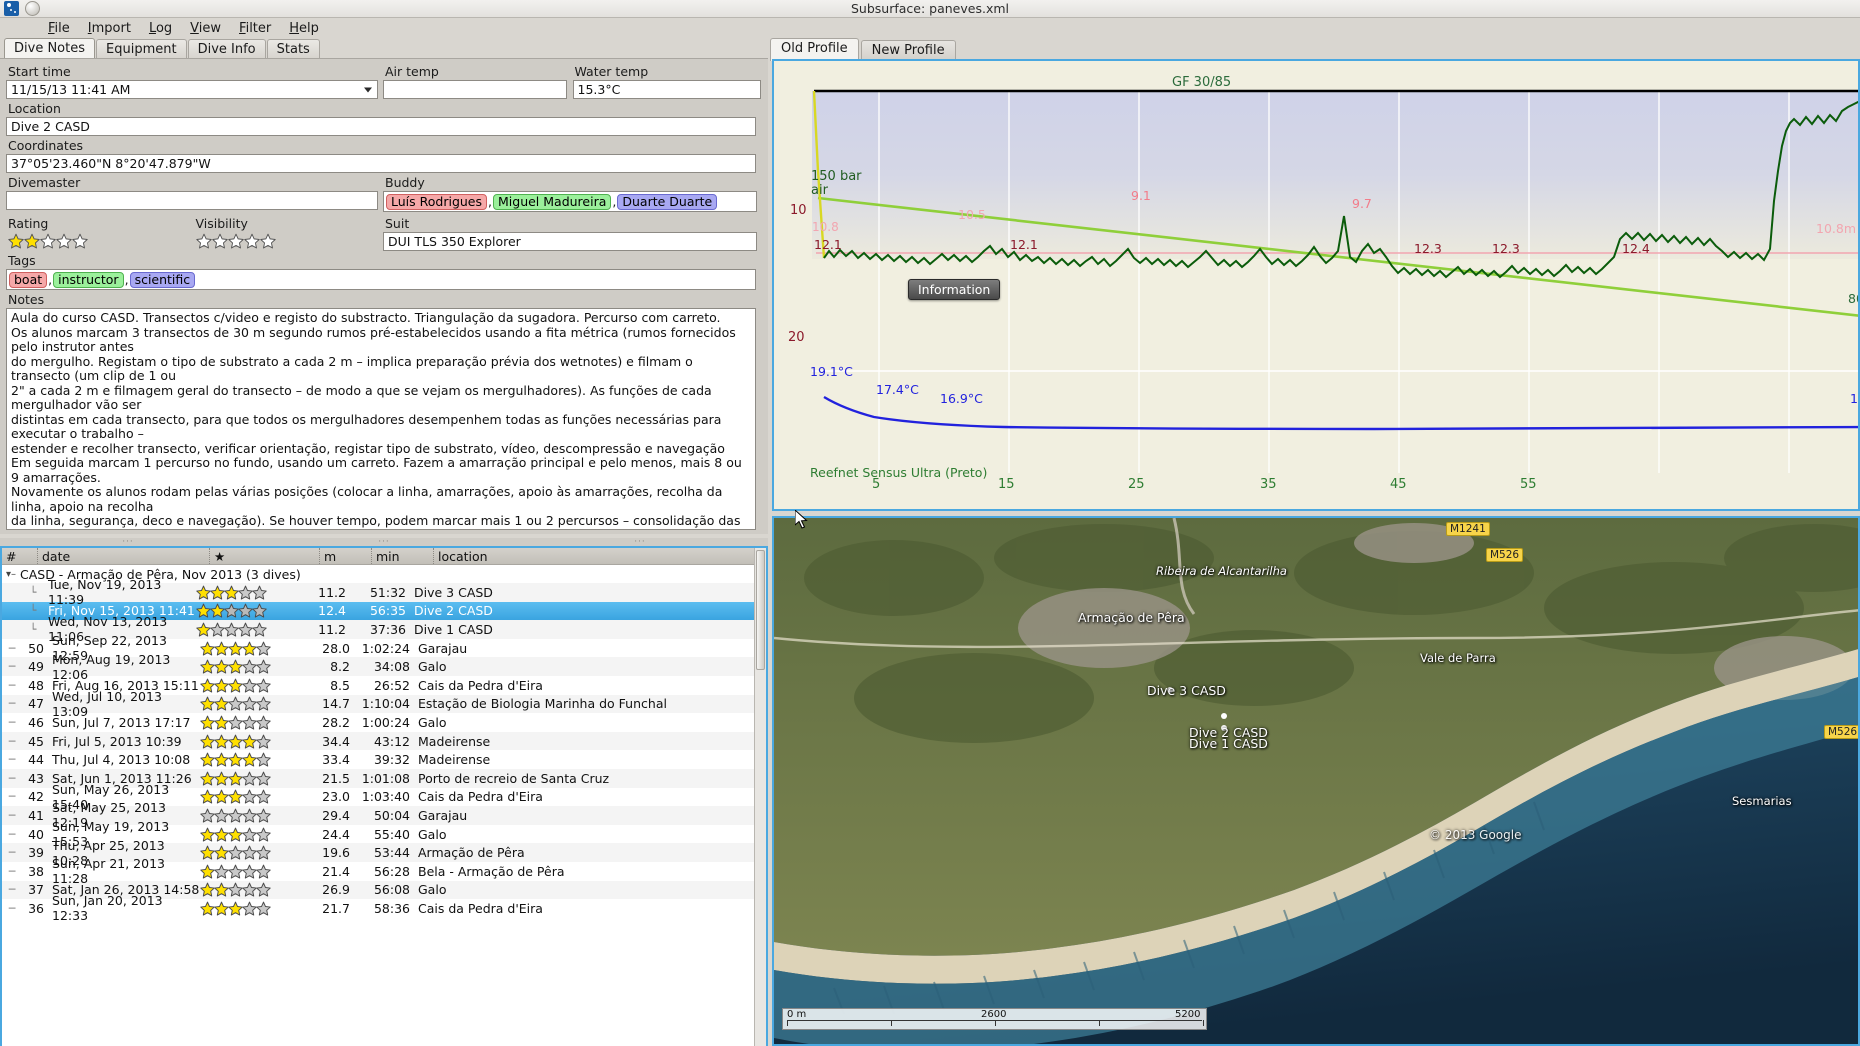 The height and width of the screenshot is (1046, 1860). I want to click on menu-item-help: Help, so click(304, 28).